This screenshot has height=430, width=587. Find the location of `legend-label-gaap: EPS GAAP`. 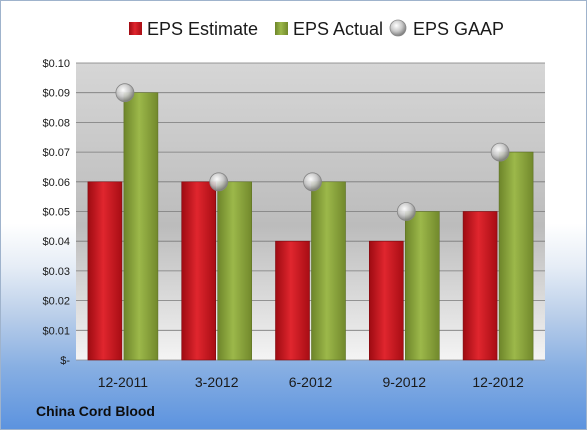

legend-label-gaap: EPS GAAP is located at coordinates (458, 29).